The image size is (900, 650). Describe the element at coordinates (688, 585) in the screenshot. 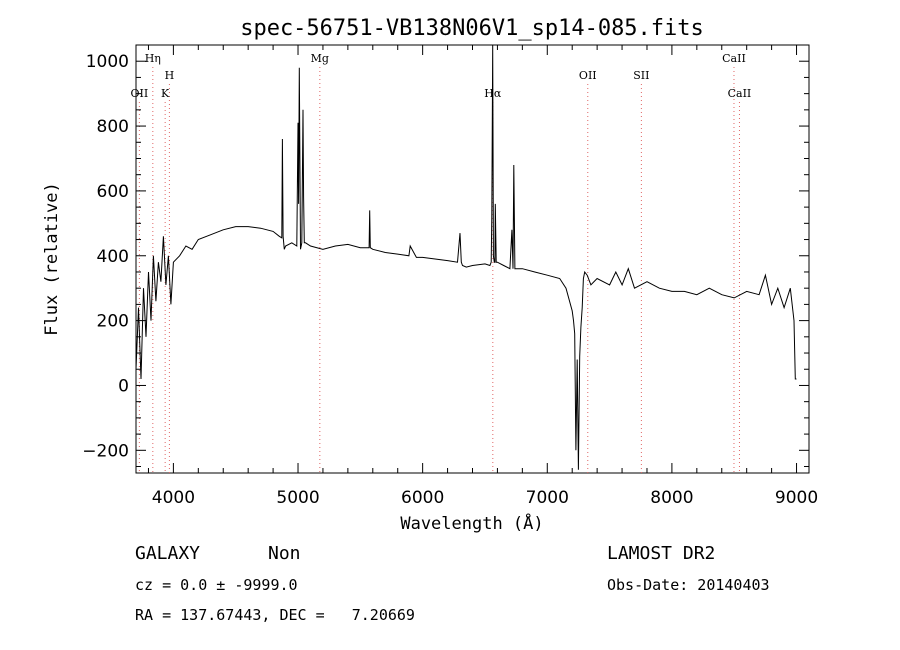

I see `obs-date-text: Obs-Date: 20140403` at that location.